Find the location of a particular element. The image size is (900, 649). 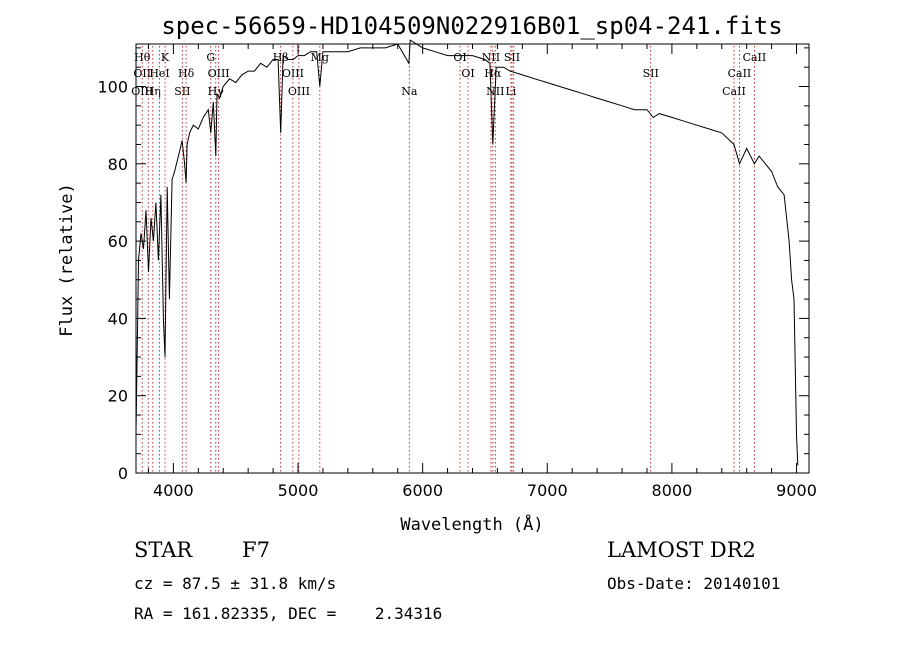

line-marker-label: K is located at coordinates (165, 57).